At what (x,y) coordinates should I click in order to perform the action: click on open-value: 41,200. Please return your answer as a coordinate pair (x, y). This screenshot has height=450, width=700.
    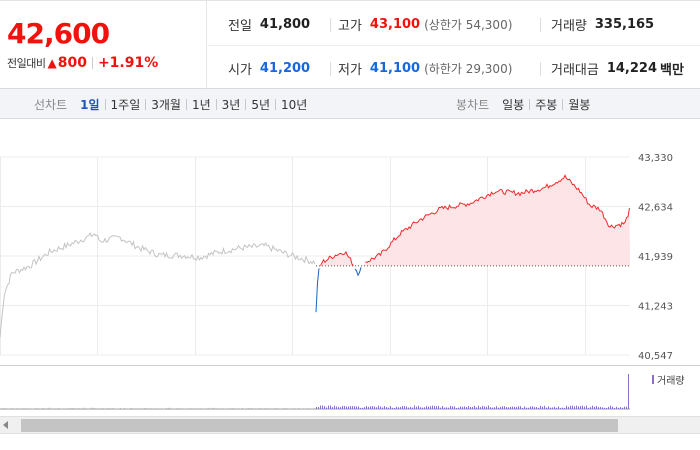
    Looking at the image, I should click on (285, 68).